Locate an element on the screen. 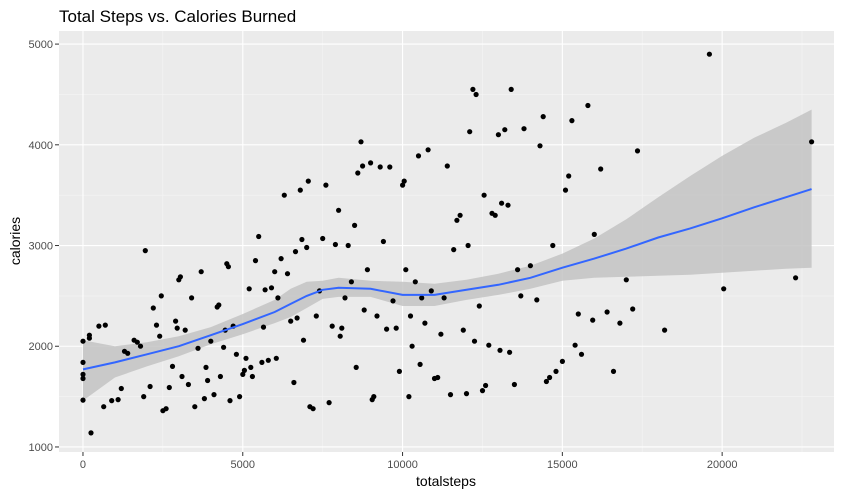  y-tick-label: 3000 is located at coordinates (41, 247).